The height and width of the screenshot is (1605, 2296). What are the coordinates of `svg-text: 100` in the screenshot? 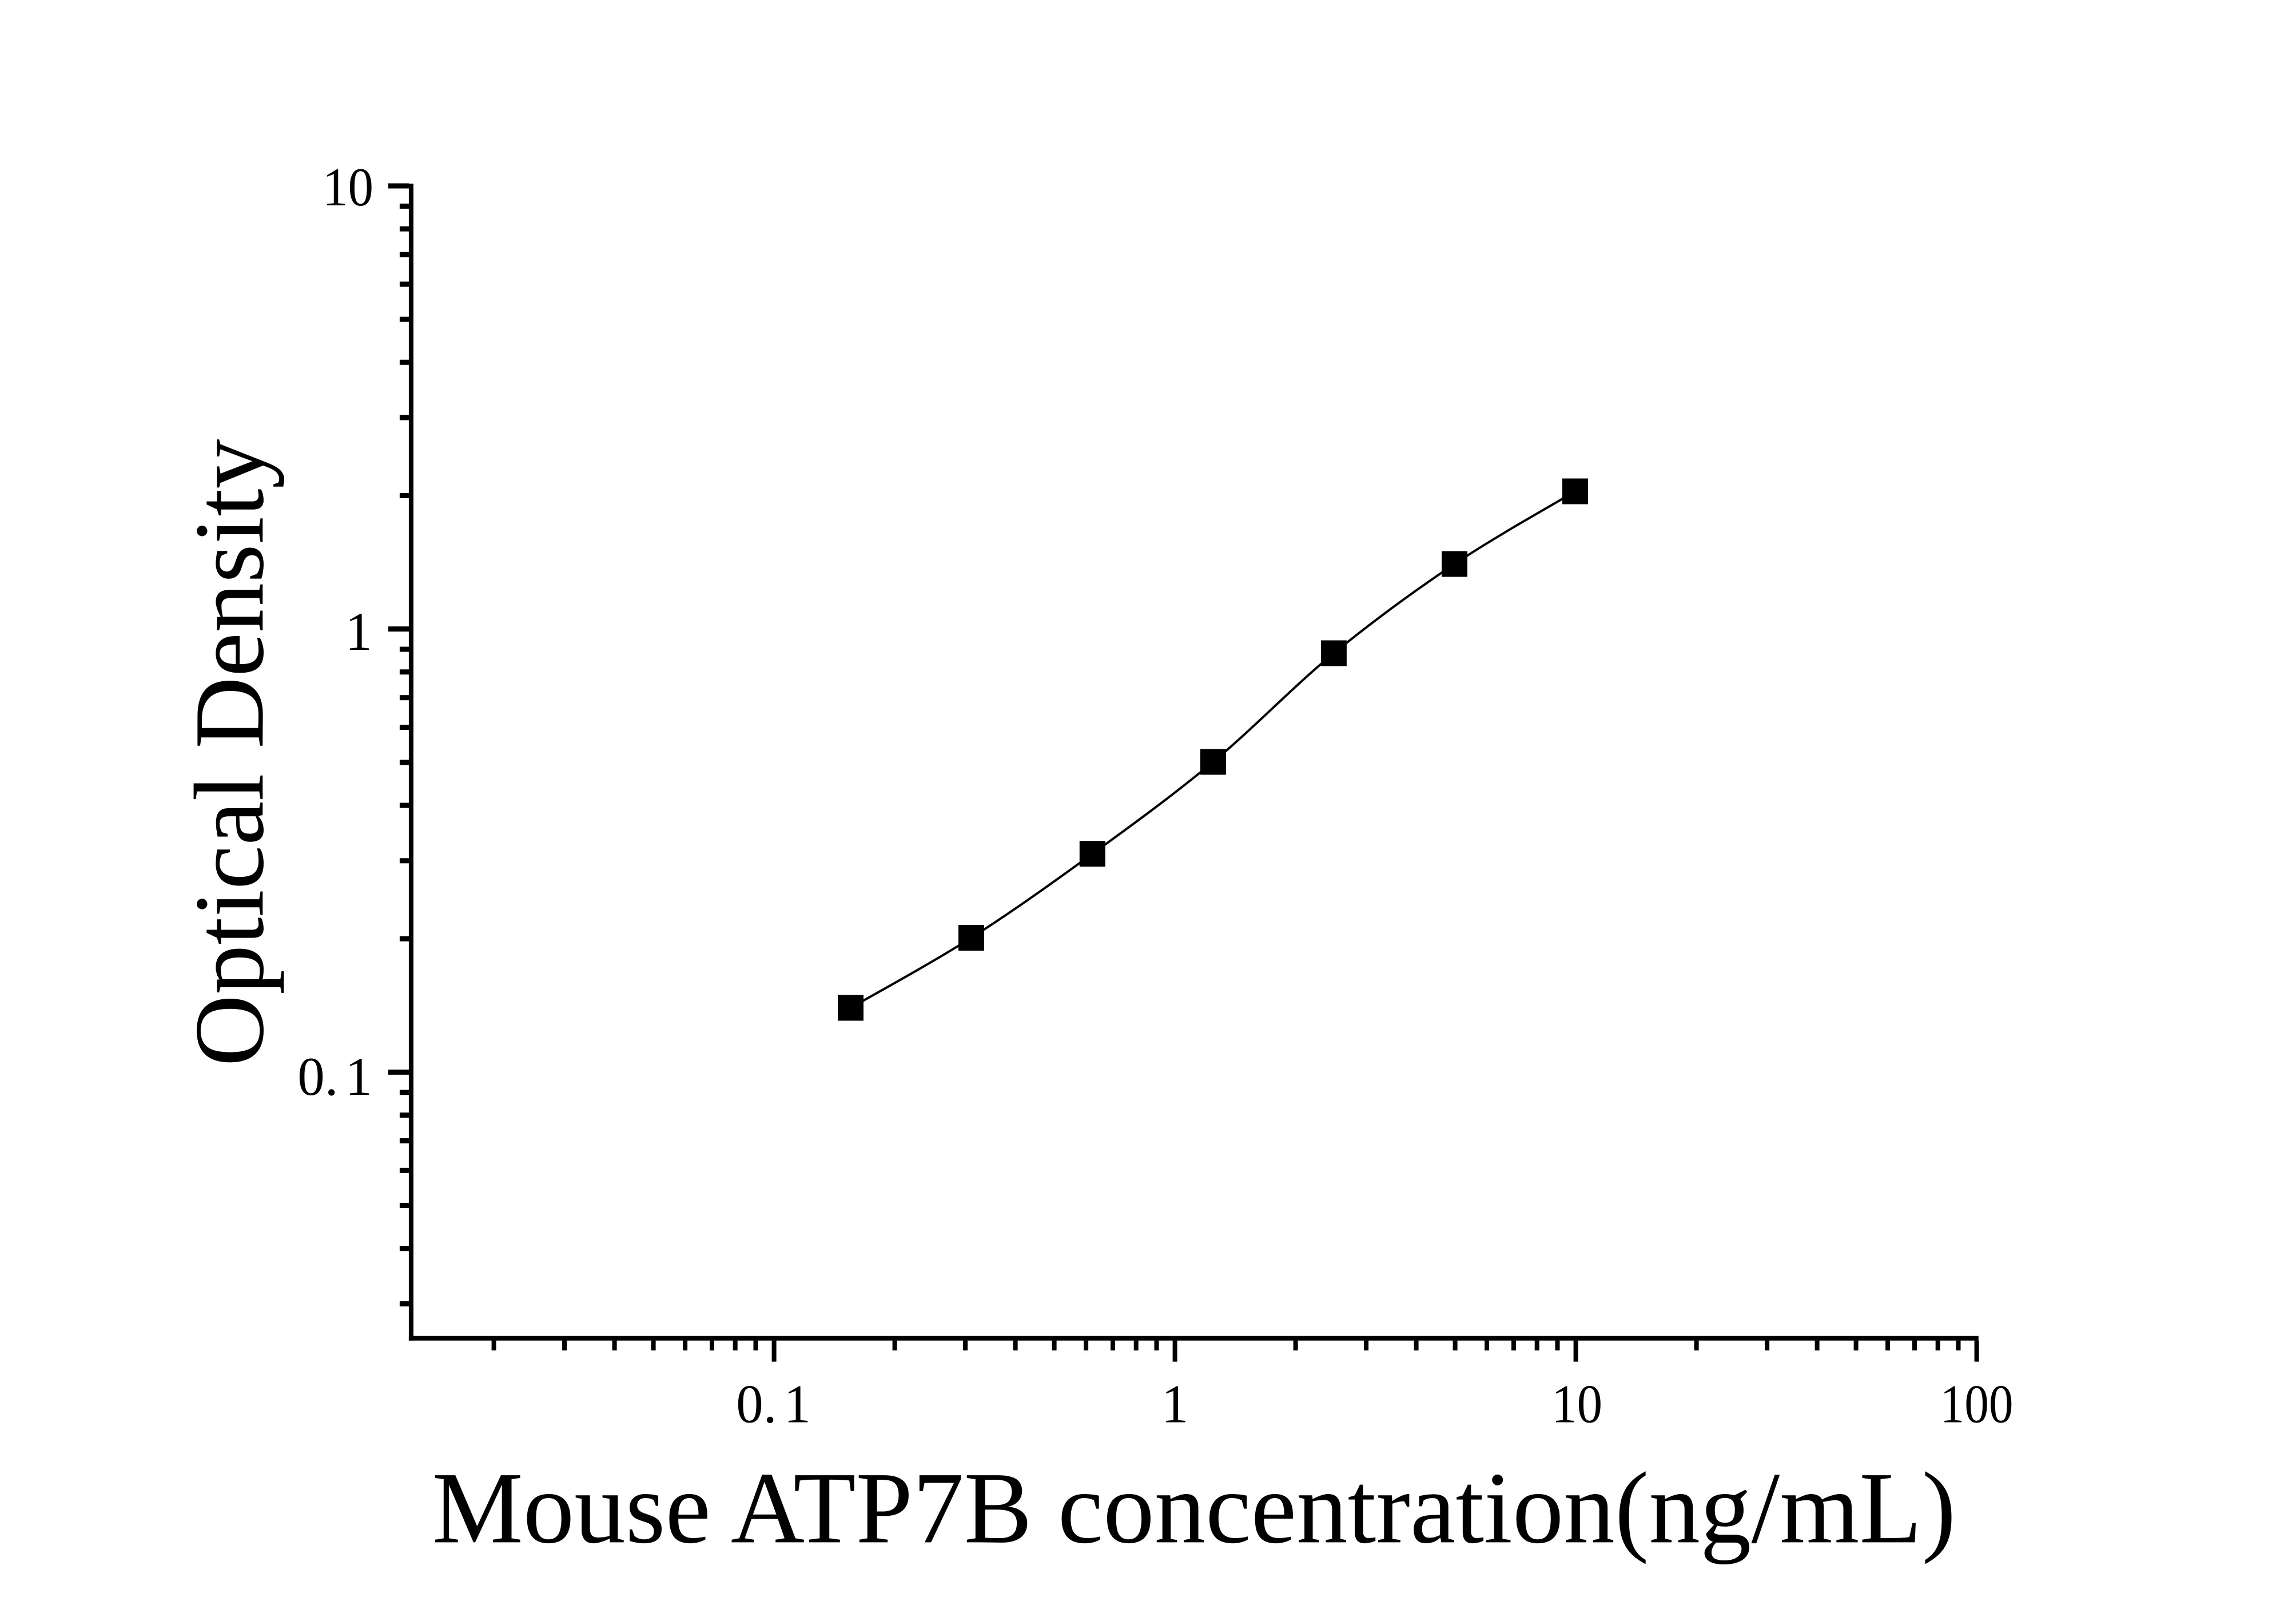 It's located at (1977, 1404).